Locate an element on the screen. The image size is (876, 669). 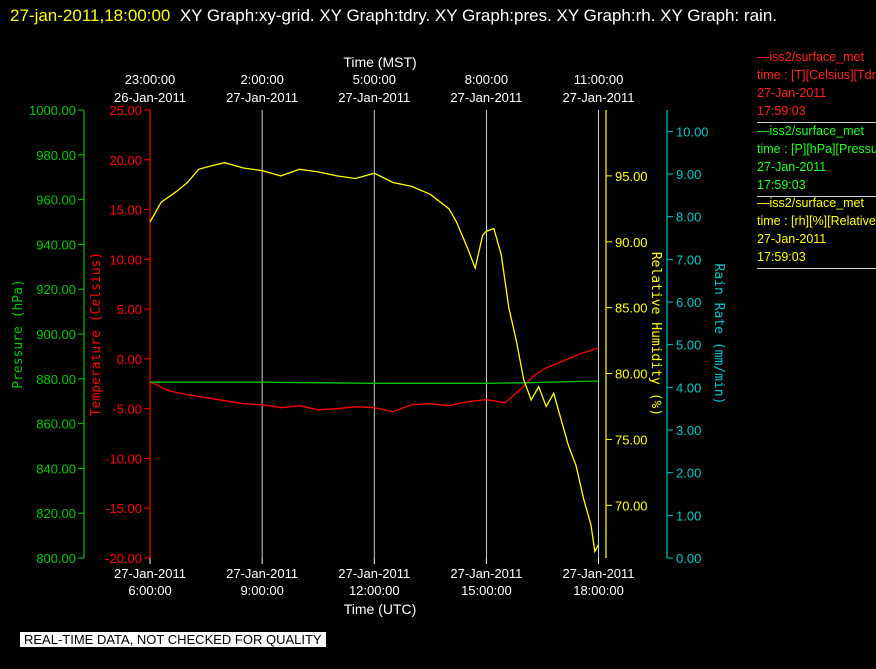
humidity-tick-label: 95.00 is located at coordinates (631, 176).